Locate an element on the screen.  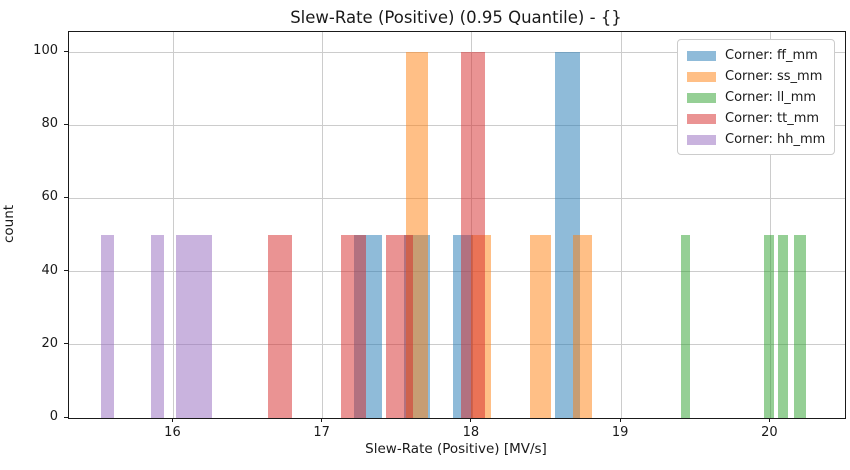
x-tick-label: 18 is located at coordinates (471, 432).